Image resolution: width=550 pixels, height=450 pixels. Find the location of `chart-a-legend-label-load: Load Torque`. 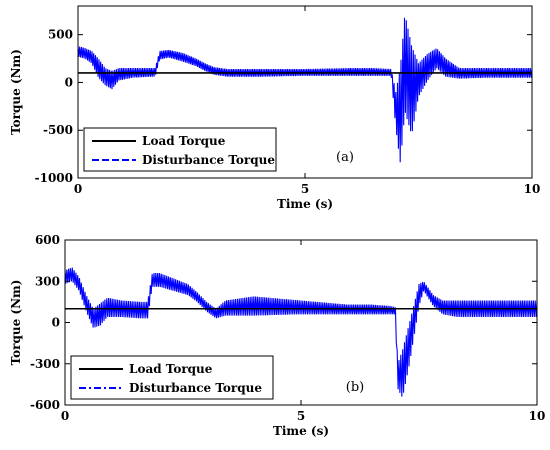

chart-a-legend-label-load: Load Torque is located at coordinates (184, 141).